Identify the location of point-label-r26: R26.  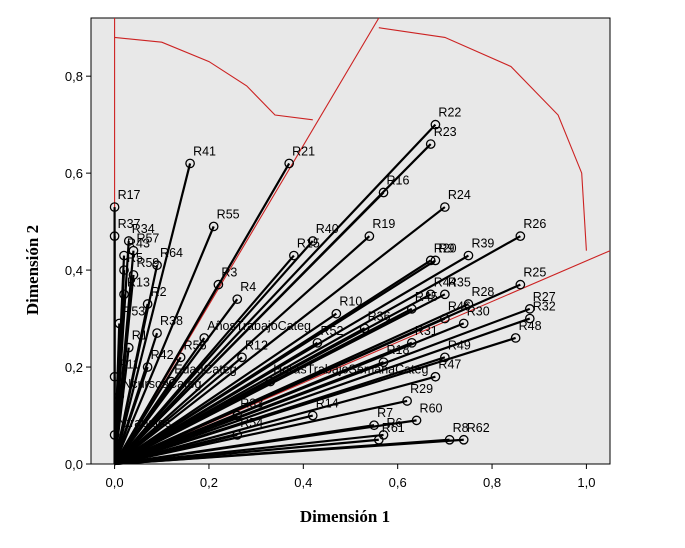
(534, 224).